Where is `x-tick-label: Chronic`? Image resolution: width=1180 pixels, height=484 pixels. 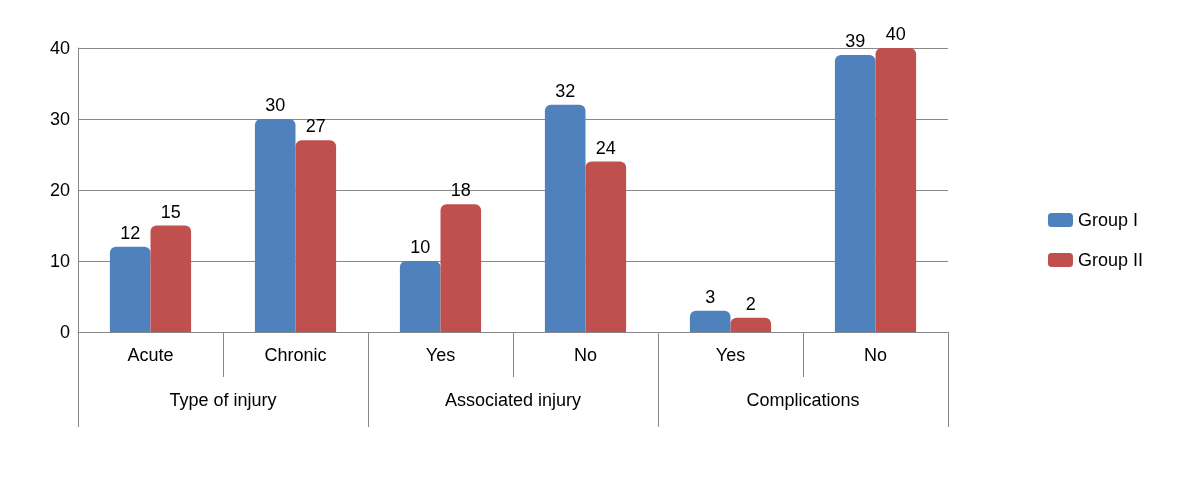
x-tick-label: Chronic is located at coordinates (295, 355).